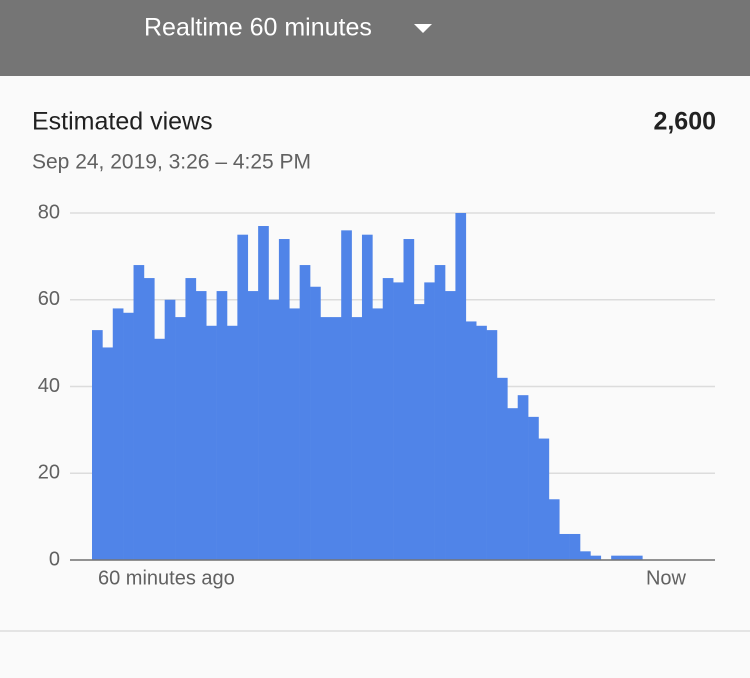 The width and height of the screenshot is (750, 678). Describe the element at coordinates (171, 162) in the screenshot. I see `card-period: Sep 24, 2019, 3:26 – 4:25 PM` at that location.